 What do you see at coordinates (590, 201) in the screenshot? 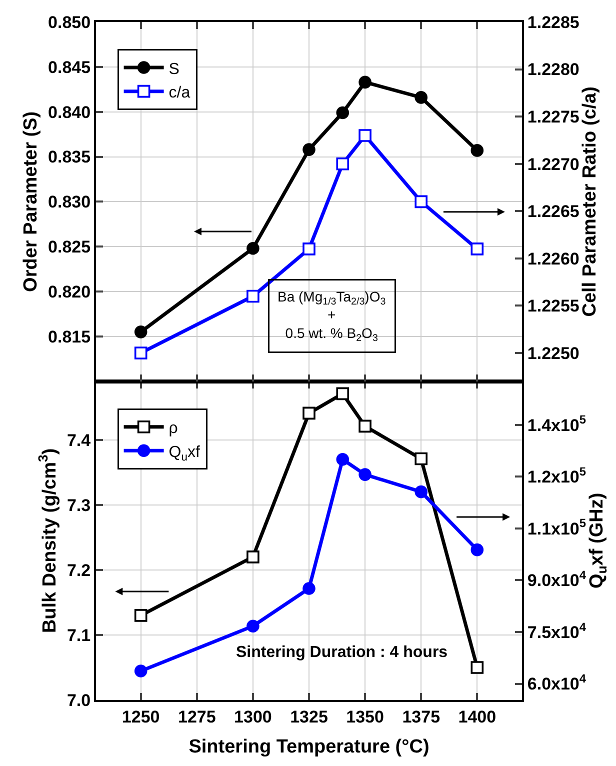
I see `y2-axis-title: Cell Parameter Ratio (c/a)` at bounding box center [590, 201].